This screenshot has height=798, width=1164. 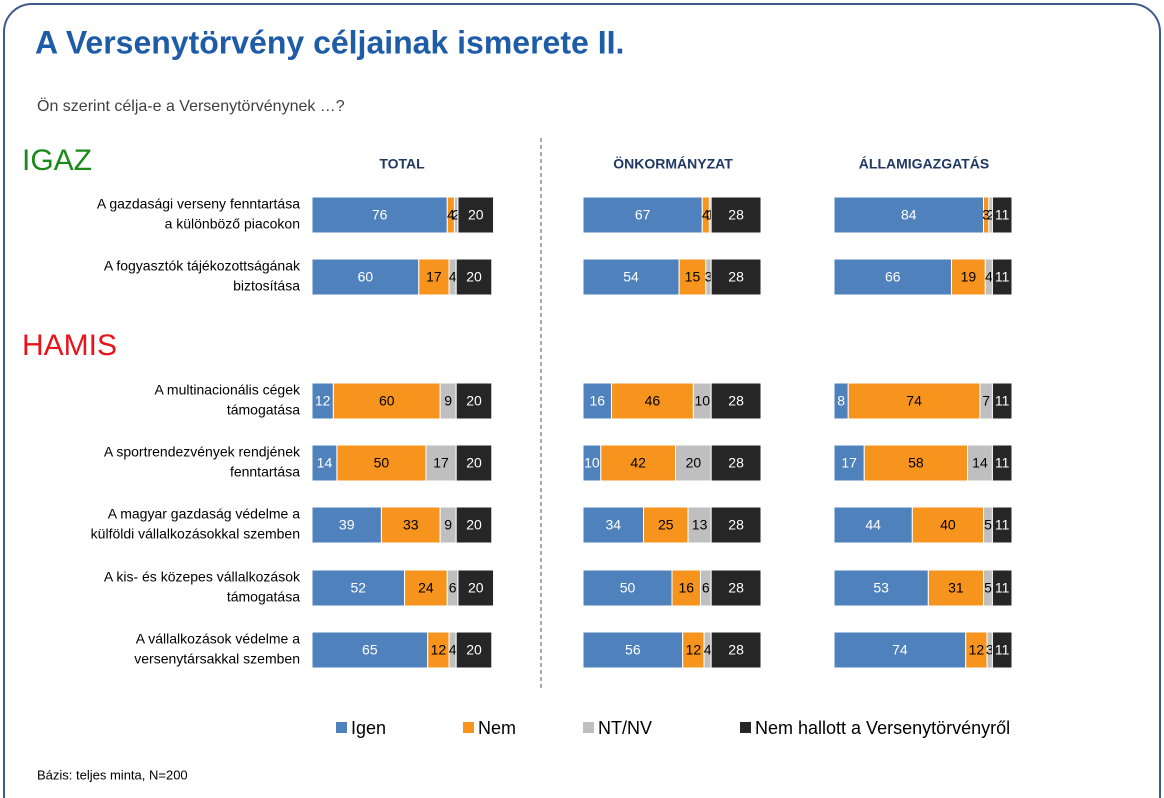 I want to click on data-label: 52, so click(x=358, y=588).